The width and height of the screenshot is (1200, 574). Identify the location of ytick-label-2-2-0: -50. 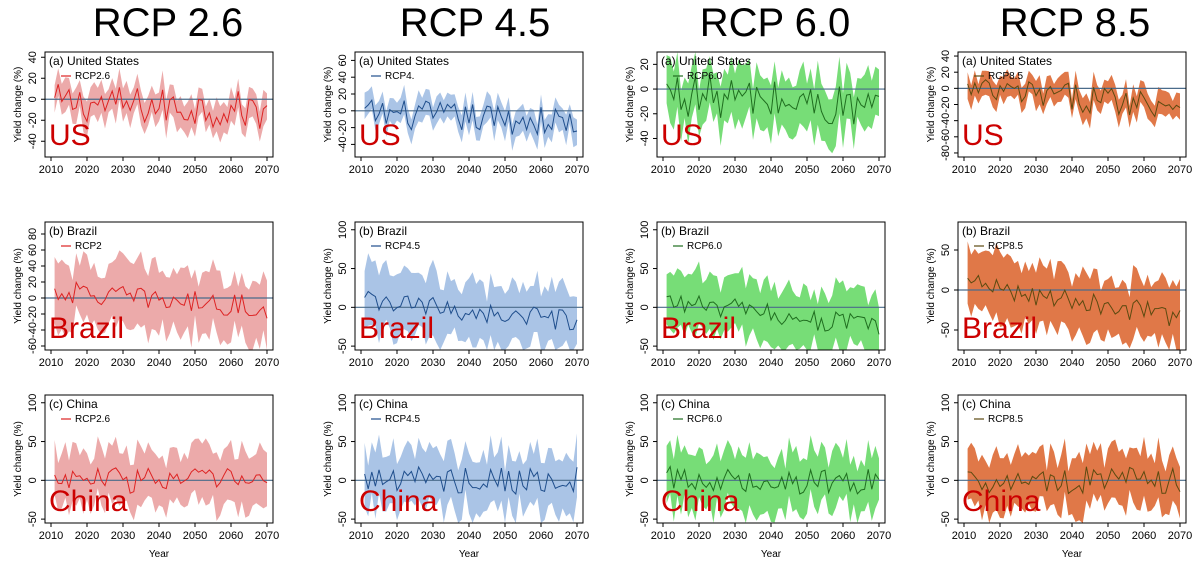
(645, 519).